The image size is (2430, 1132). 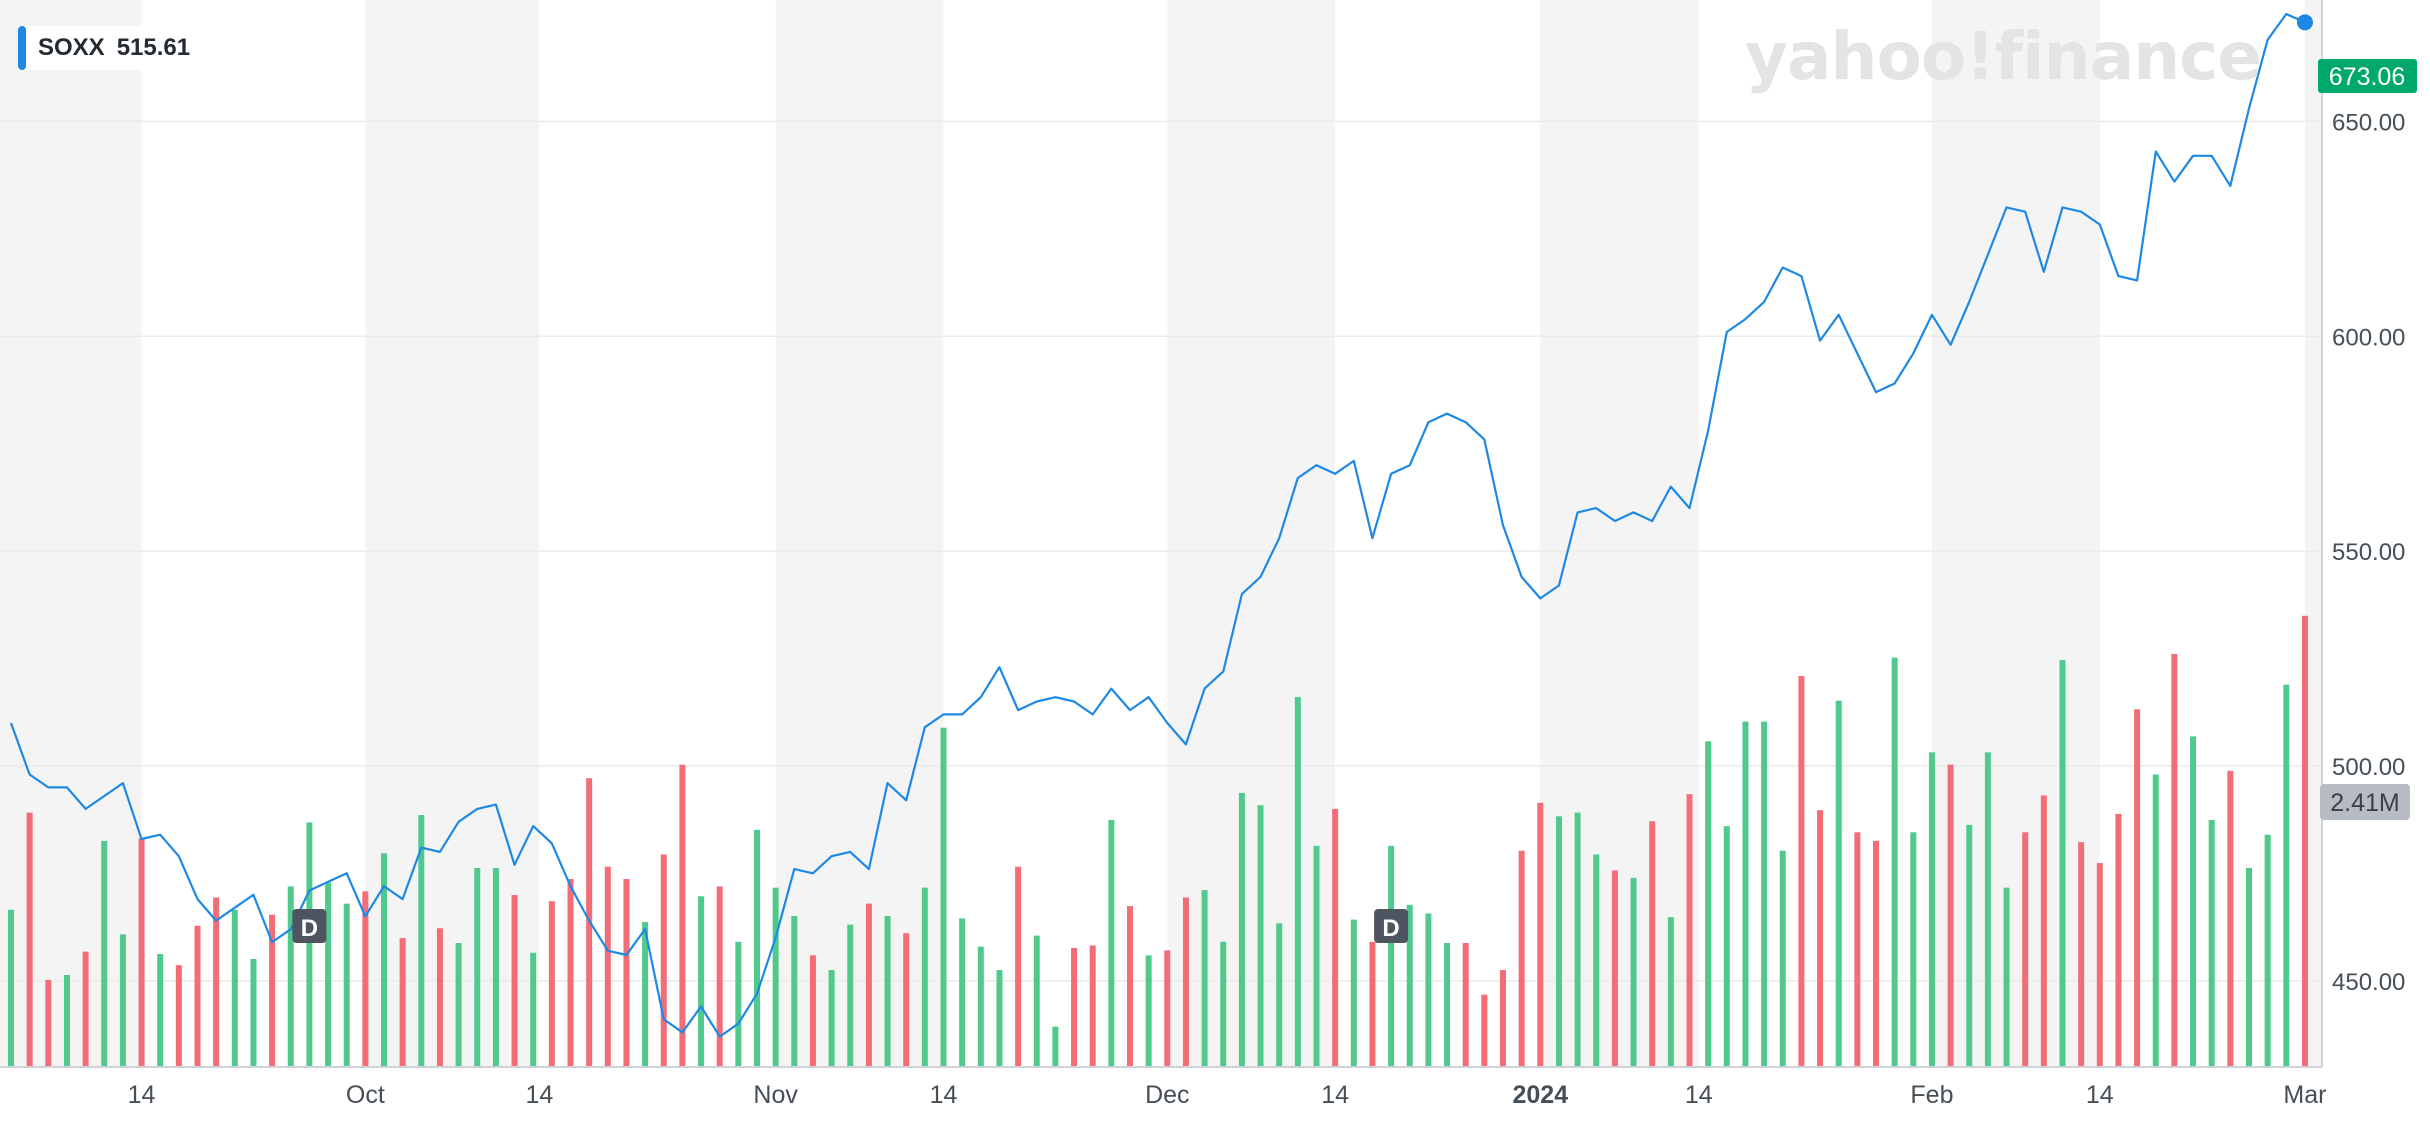 I want to click on yahoo-finance-watermark: yahoo!finance, so click(x=2003, y=56).